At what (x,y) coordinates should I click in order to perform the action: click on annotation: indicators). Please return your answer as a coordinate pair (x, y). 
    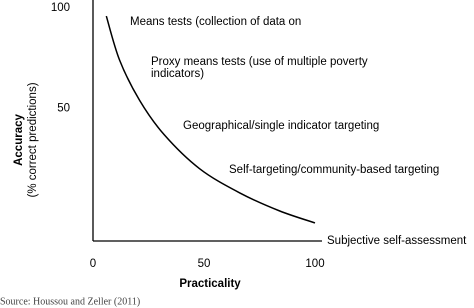
    Looking at the image, I should click on (177, 74).